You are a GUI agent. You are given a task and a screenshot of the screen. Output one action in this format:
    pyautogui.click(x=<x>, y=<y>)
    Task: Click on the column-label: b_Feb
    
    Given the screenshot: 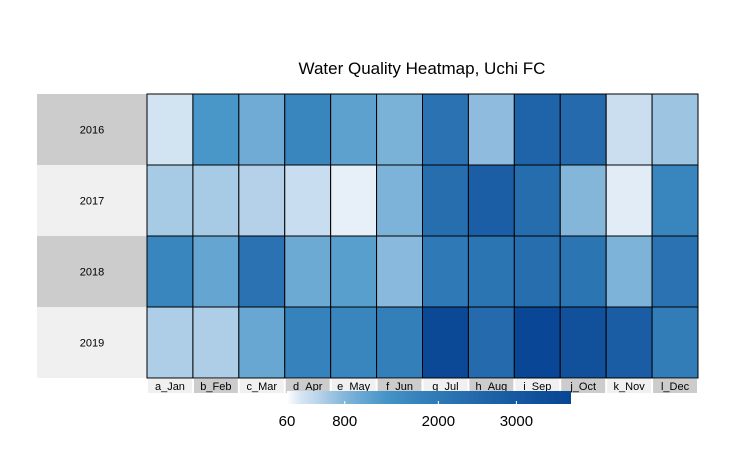 What is the action you would take?
    pyautogui.click(x=215, y=387)
    